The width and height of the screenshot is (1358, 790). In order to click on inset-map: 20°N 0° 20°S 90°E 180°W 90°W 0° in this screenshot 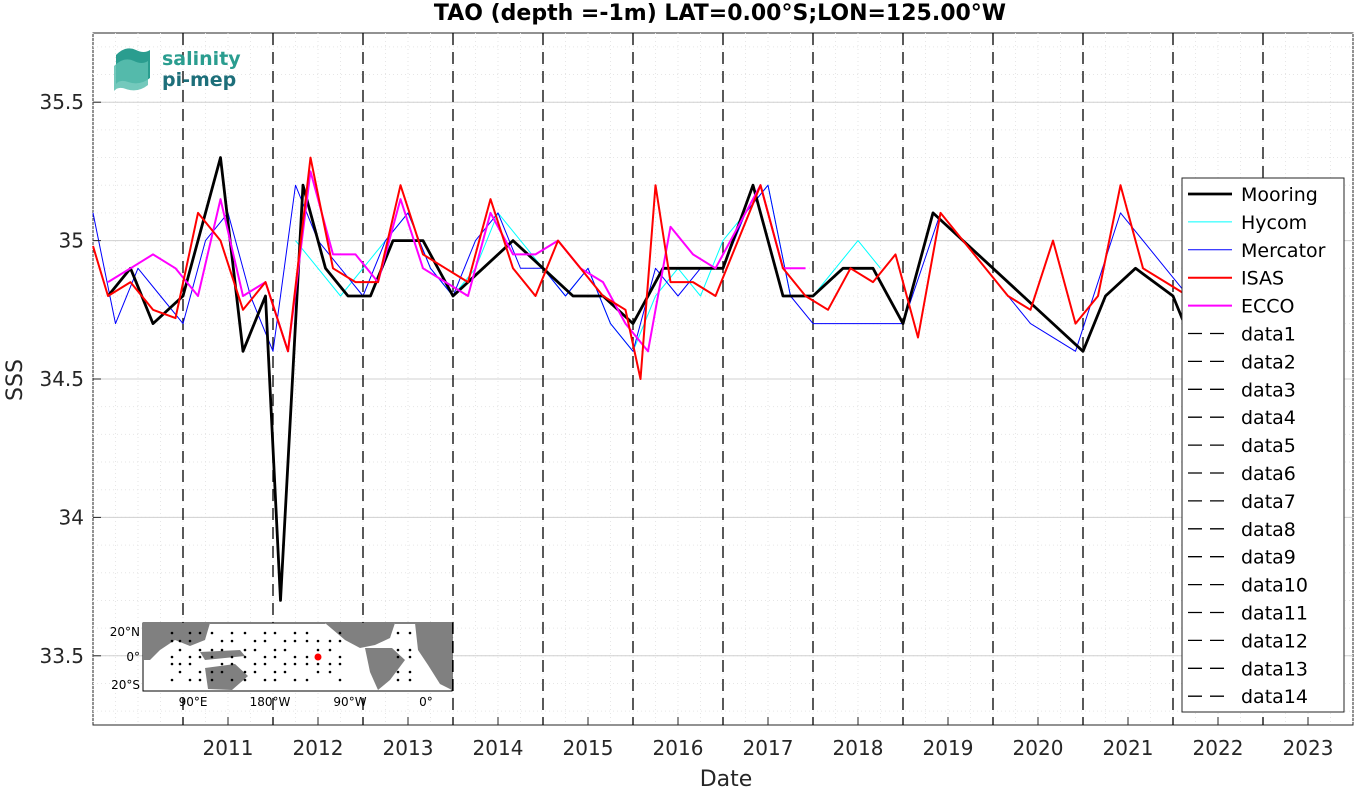, I will do `click(281, 665)`.